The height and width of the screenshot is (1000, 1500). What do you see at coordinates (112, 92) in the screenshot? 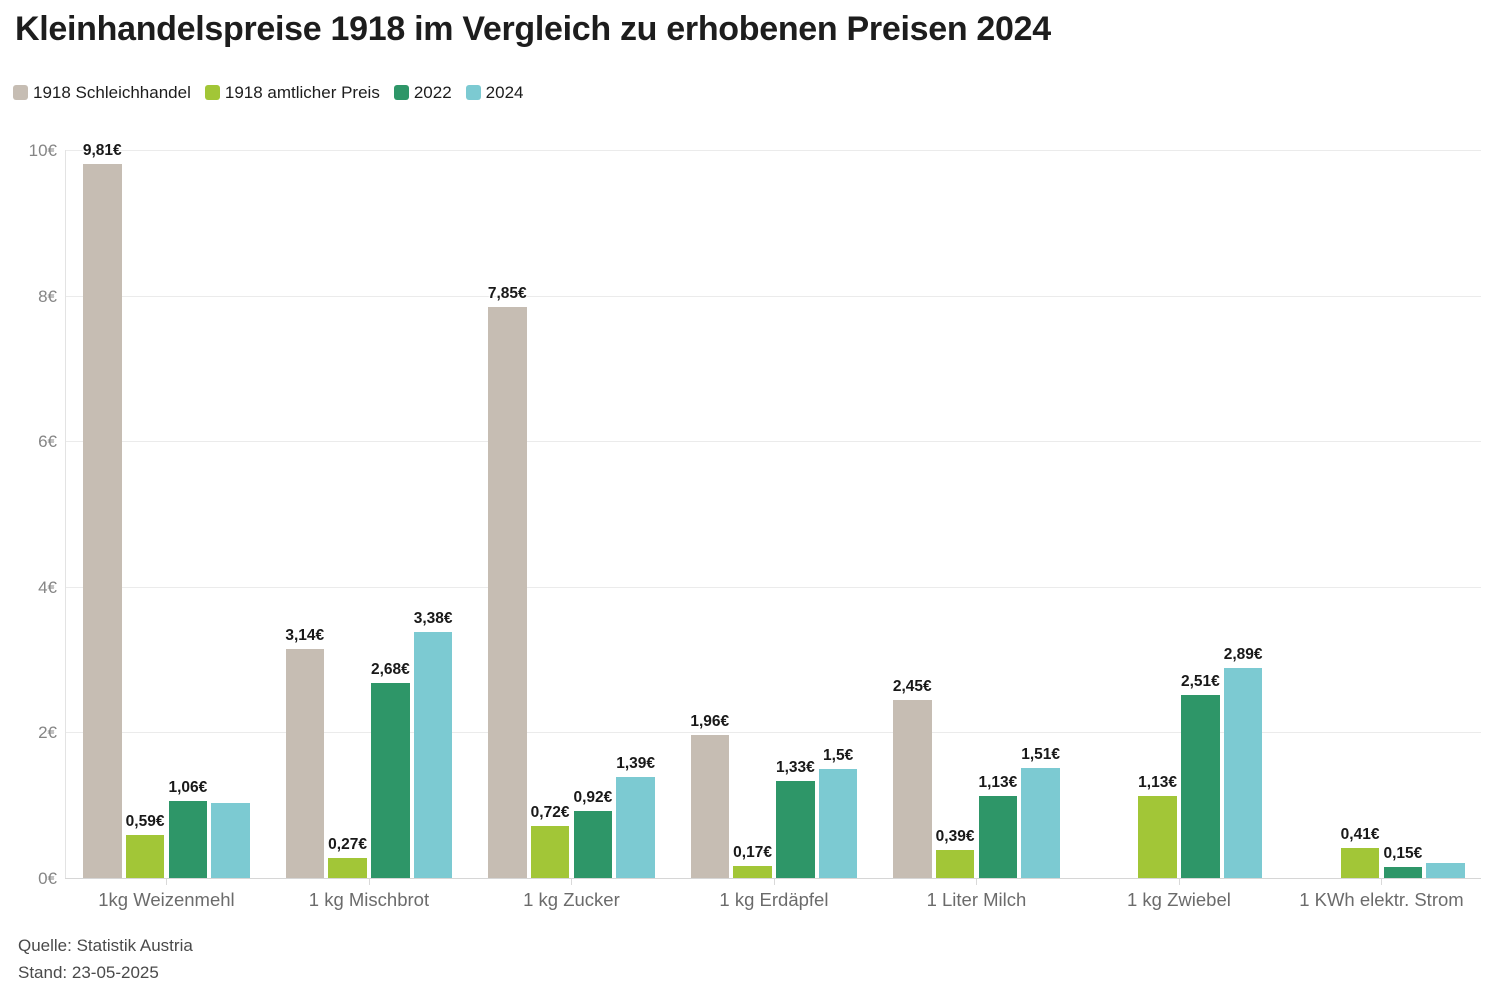
I see `legend-item-label: 1918 Schleichhandel` at bounding box center [112, 92].